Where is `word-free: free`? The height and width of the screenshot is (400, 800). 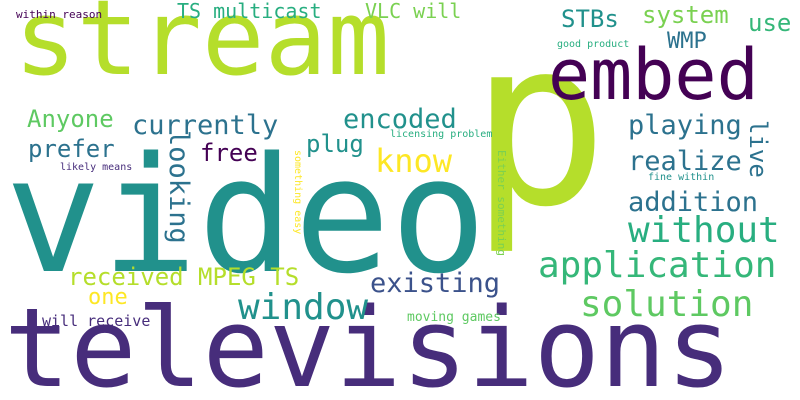 word-free: free is located at coordinates (229, 153).